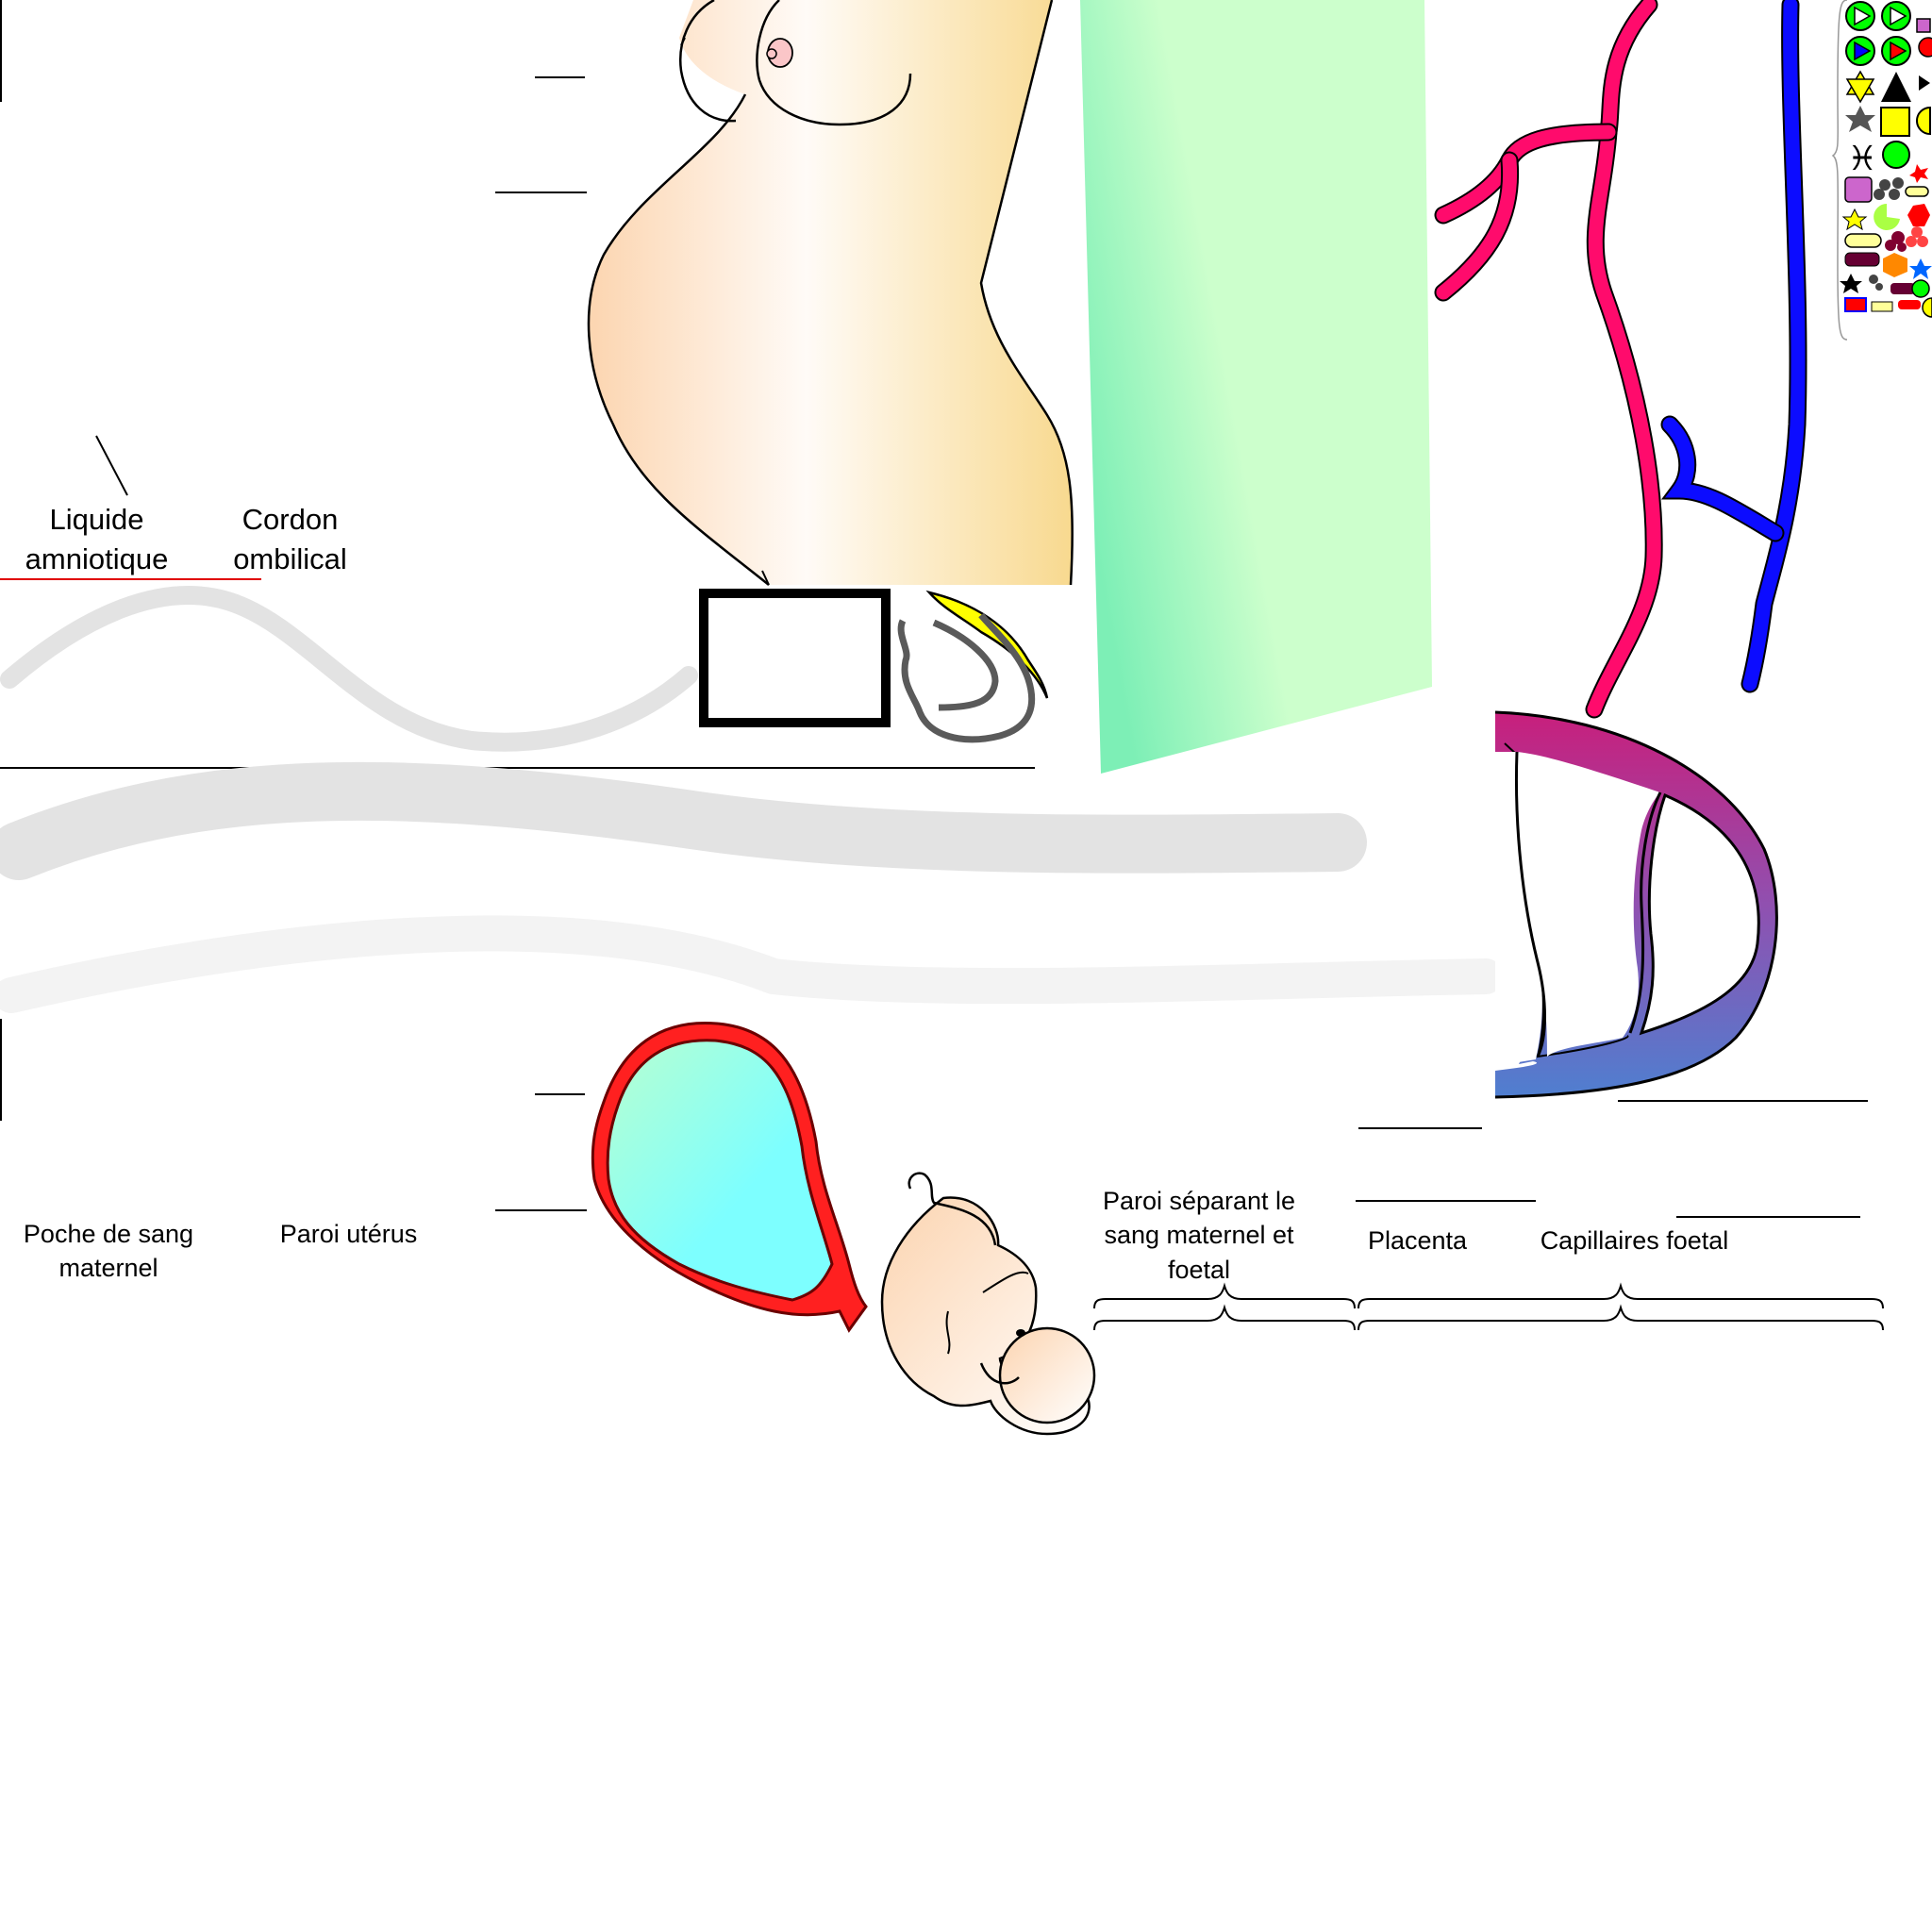 This screenshot has height=1932, width=1932. Describe the element at coordinates (1860, 119) in the screenshot. I see `star-gray-icon` at that location.